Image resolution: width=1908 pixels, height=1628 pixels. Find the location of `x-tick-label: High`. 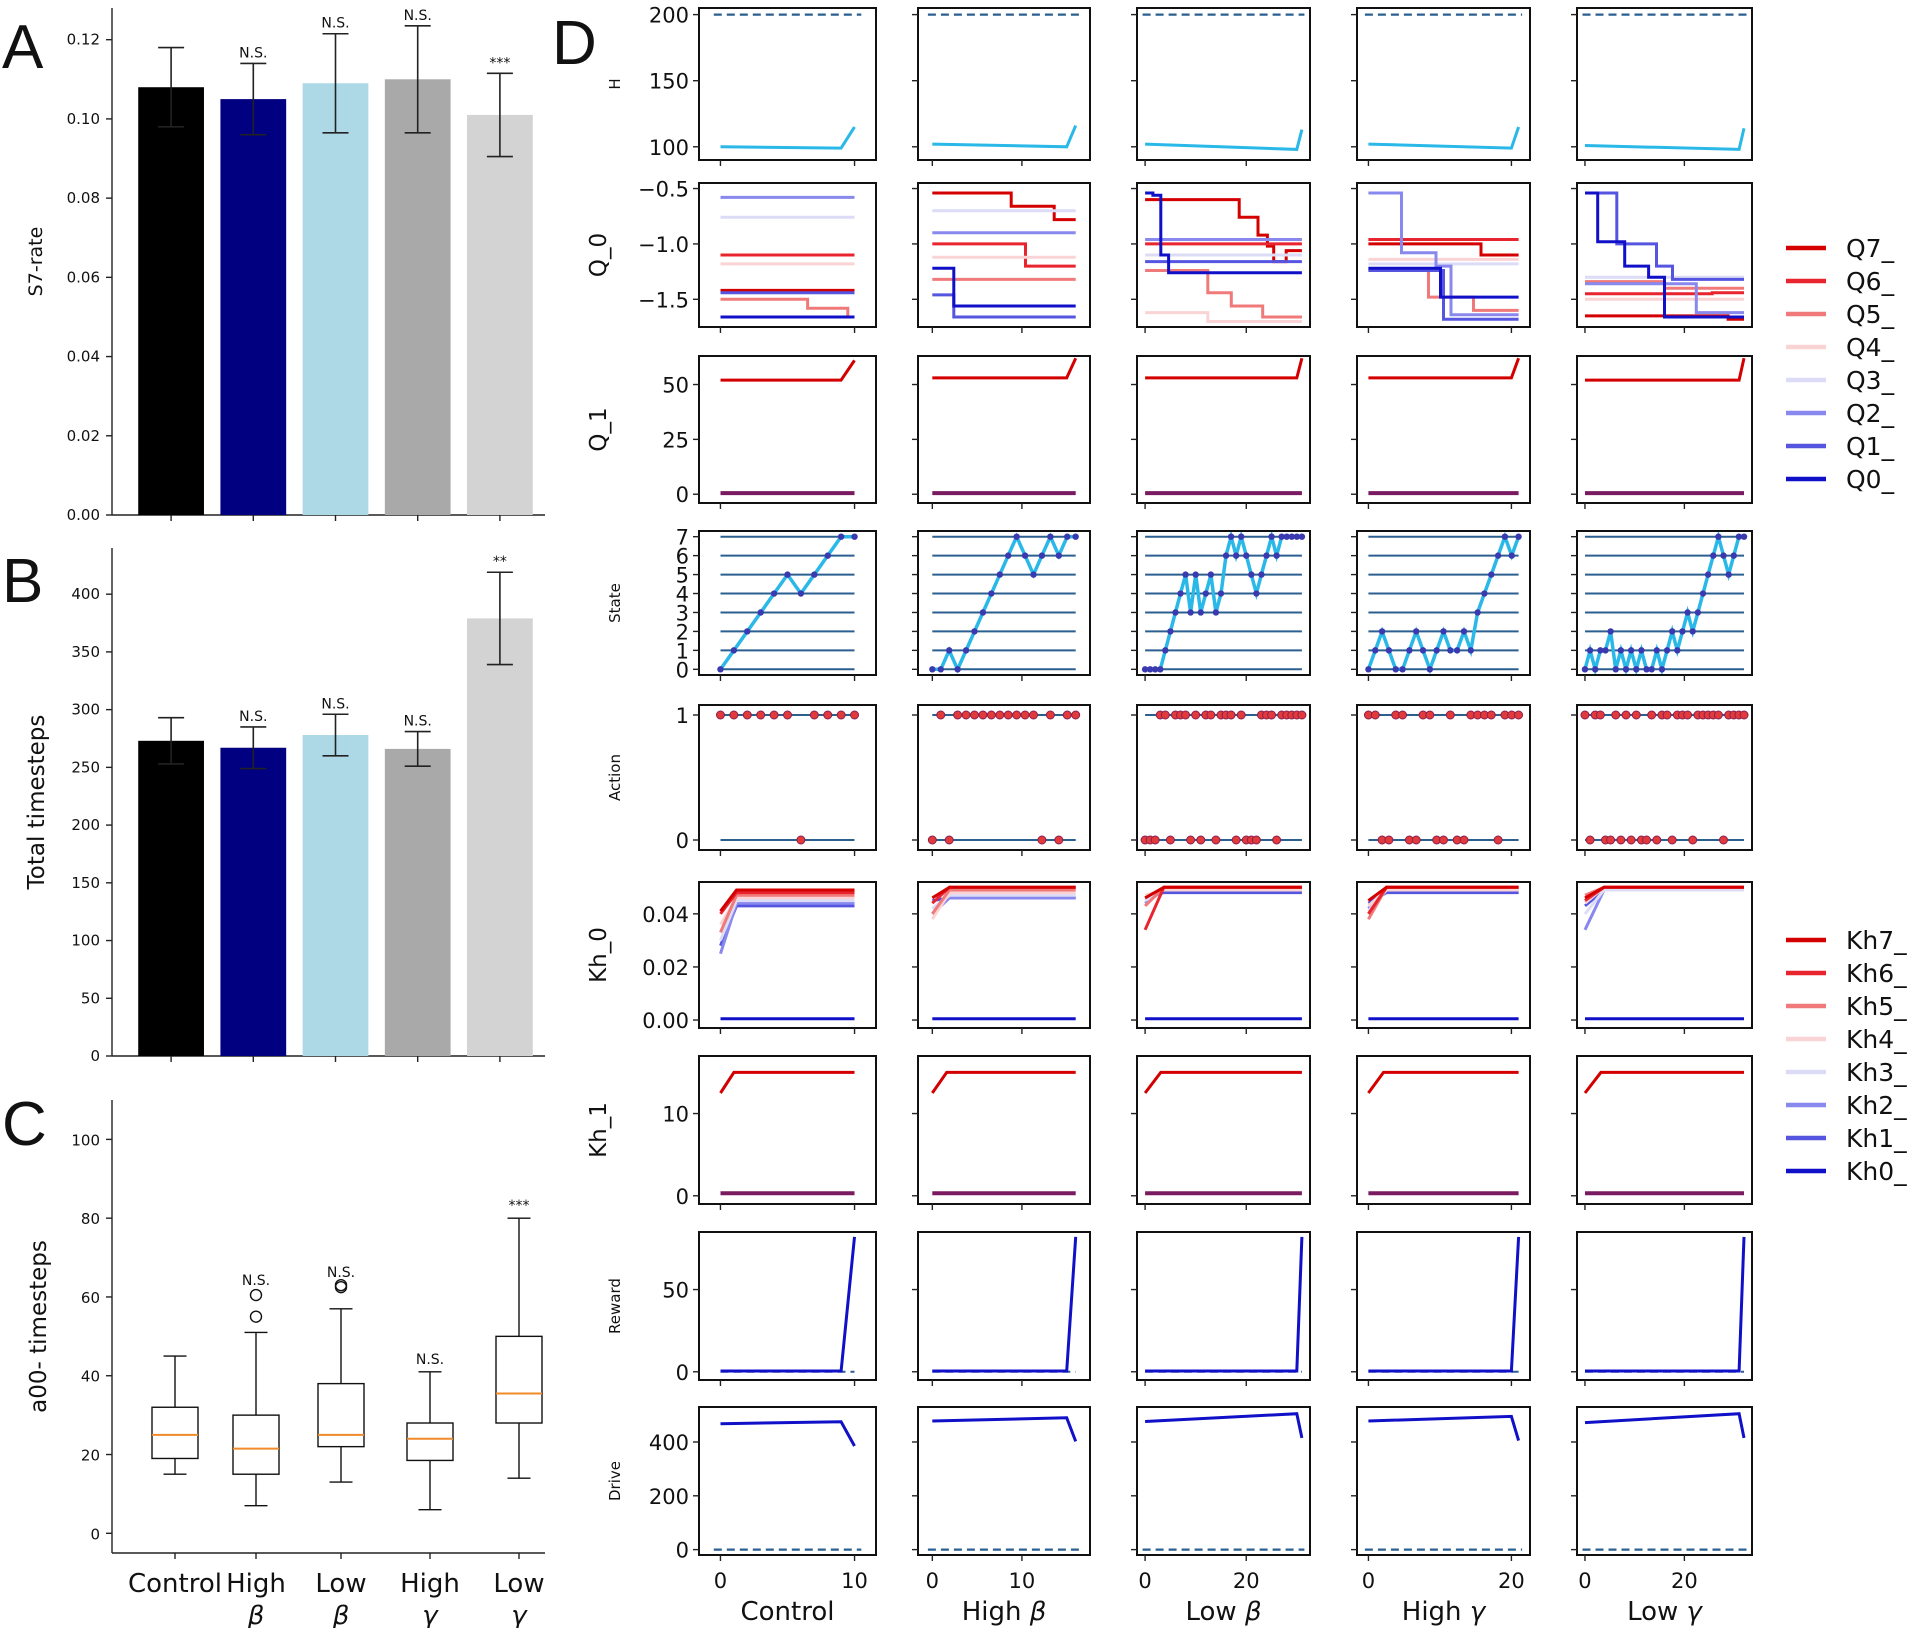

x-tick-label: High is located at coordinates (256, 1584).